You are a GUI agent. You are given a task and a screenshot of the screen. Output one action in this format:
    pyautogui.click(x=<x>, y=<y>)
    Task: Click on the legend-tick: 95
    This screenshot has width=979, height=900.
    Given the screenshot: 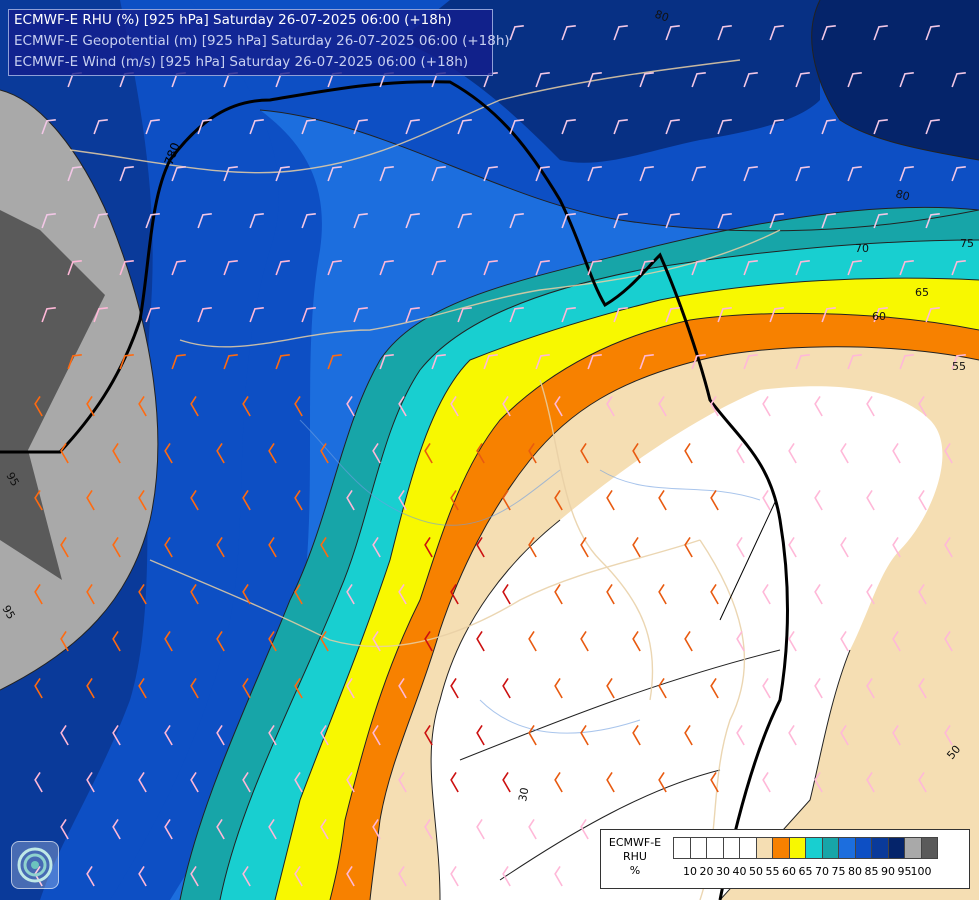 What is the action you would take?
    pyautogui.click(x=904, y=871)
    